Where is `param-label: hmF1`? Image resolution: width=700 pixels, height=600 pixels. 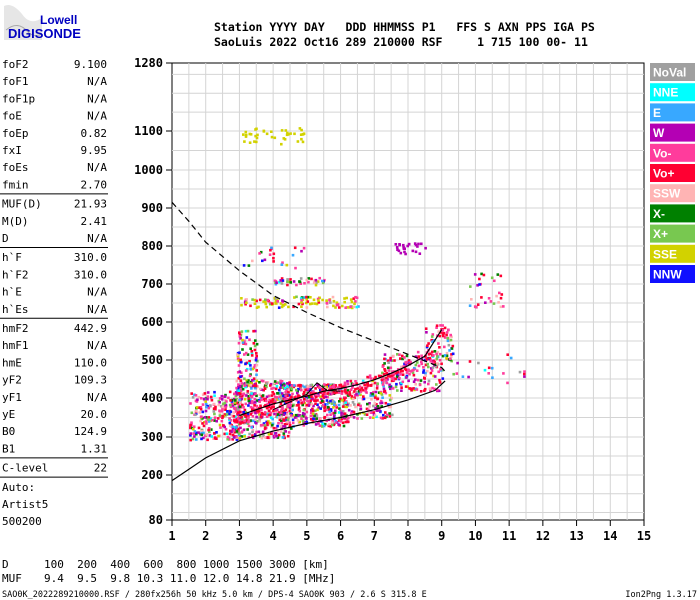 param-label: hmF1 is located at coordinates (15, 345).